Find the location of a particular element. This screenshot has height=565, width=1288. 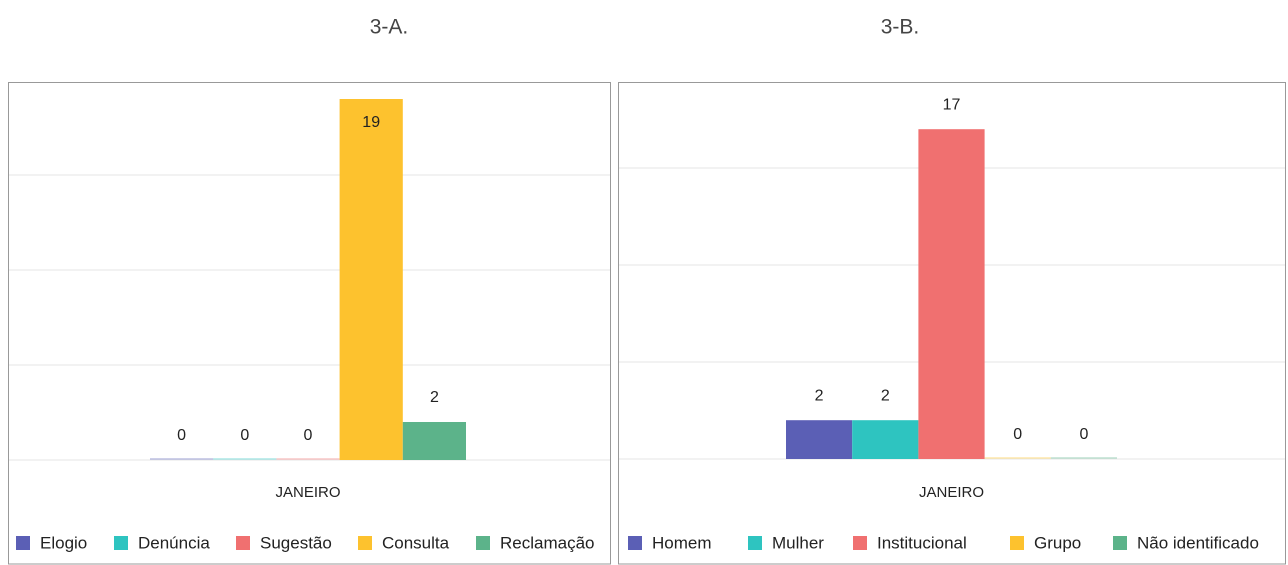

legend-label: Institucional is located at coordinates (922, 542).